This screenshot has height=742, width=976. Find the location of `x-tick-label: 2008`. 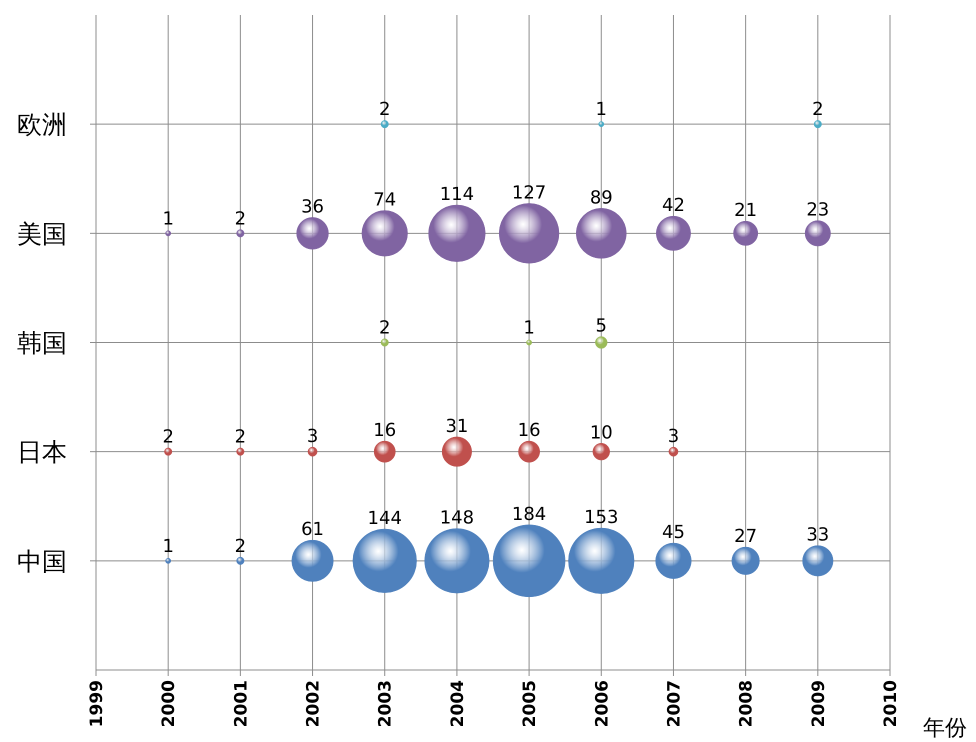

x-tick-label: 2008 is located at coordinates (746, 704).